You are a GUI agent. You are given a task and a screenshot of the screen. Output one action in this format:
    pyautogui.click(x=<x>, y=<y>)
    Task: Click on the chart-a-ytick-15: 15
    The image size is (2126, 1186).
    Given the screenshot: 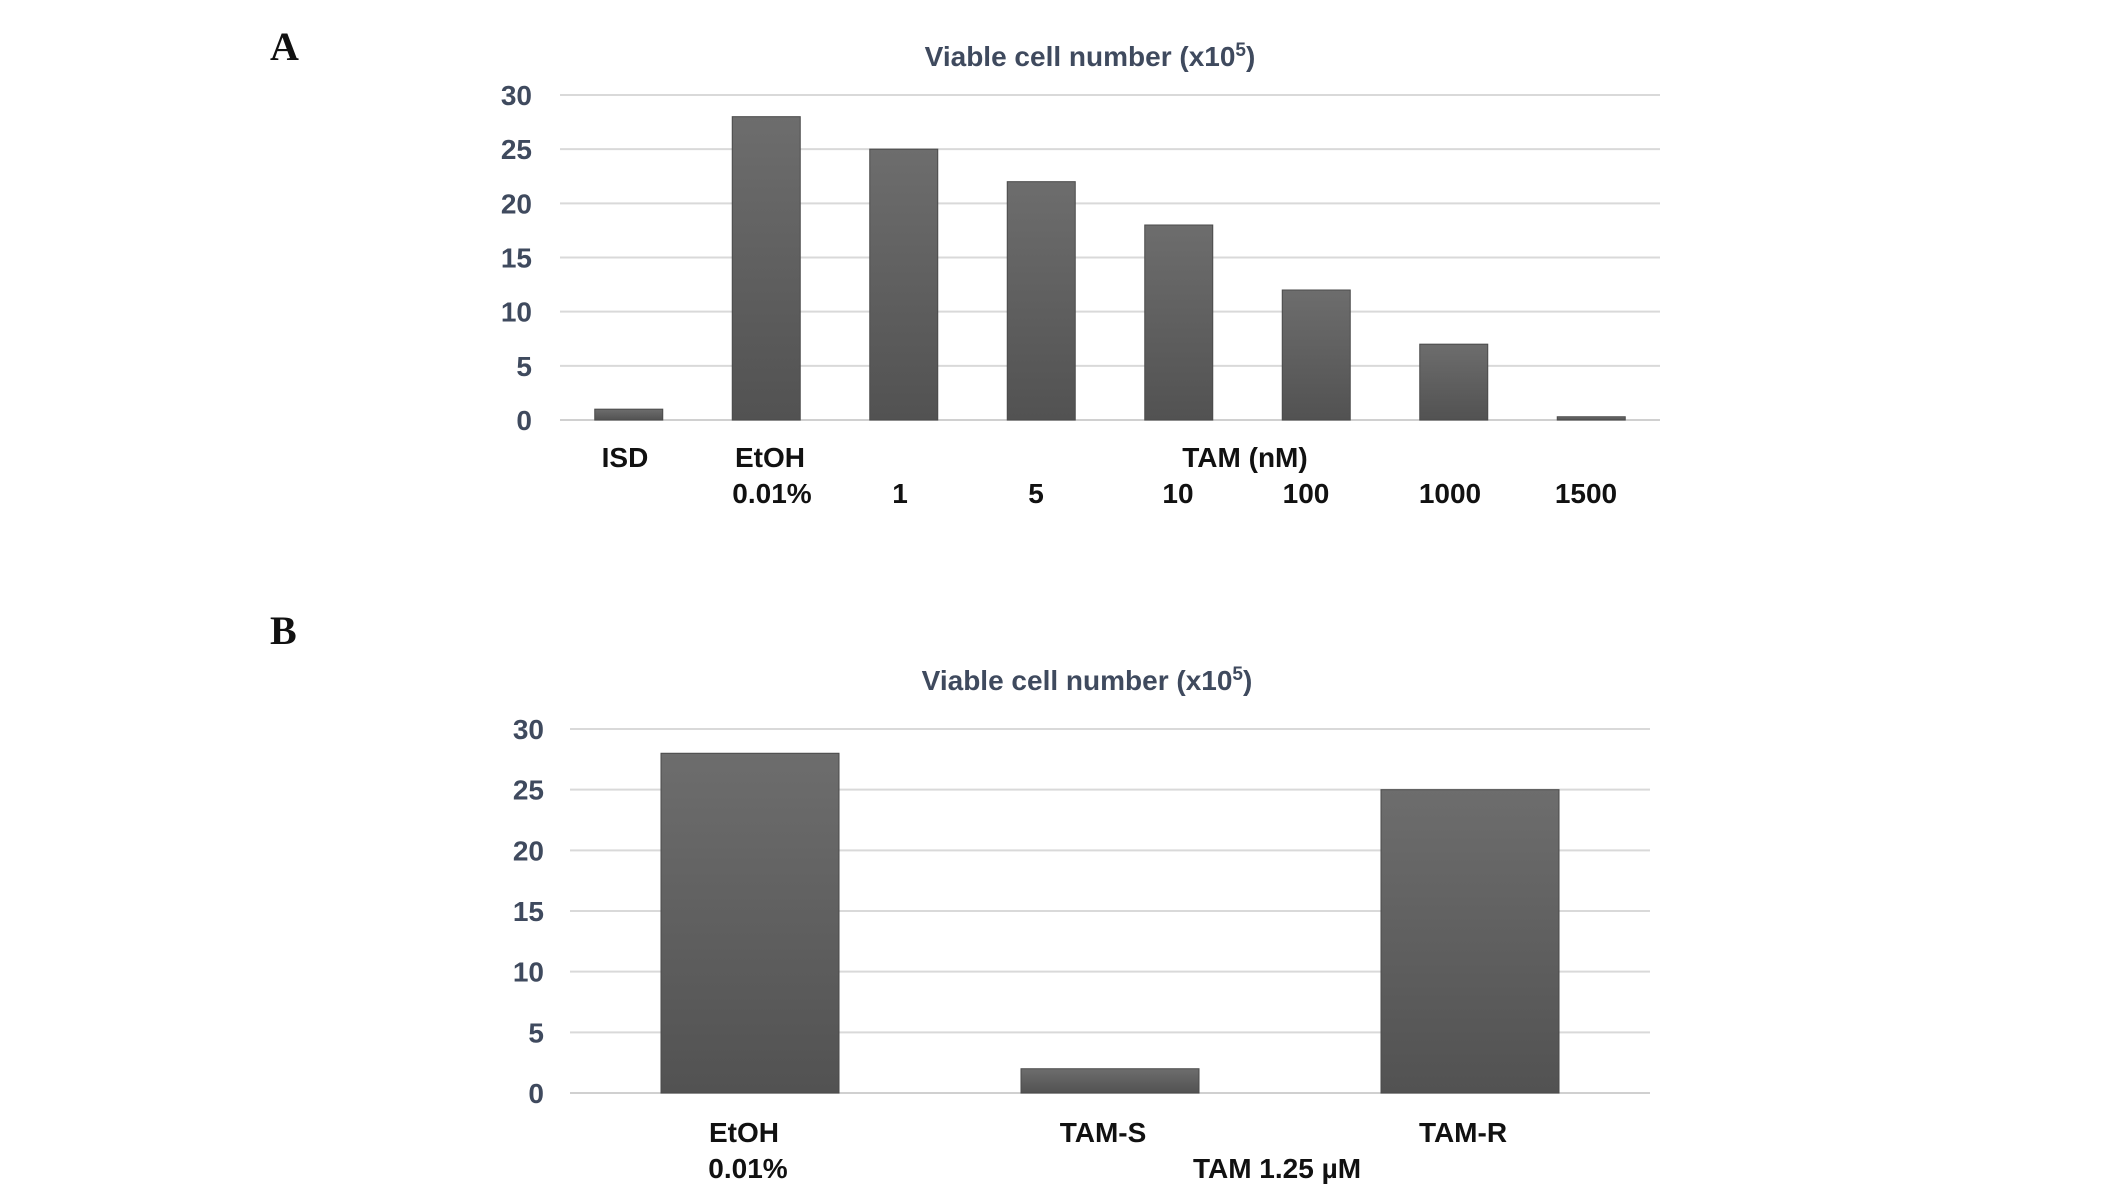 What is the action you would take?
    pyautogui.click(x=516, y=258)
    